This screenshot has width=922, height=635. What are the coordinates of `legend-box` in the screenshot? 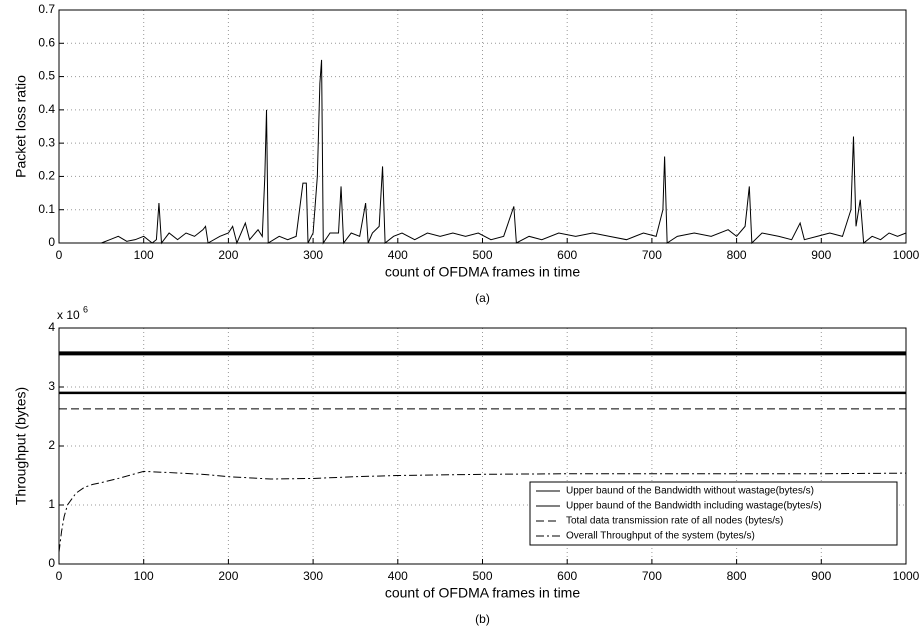 It's located at (713, 513).